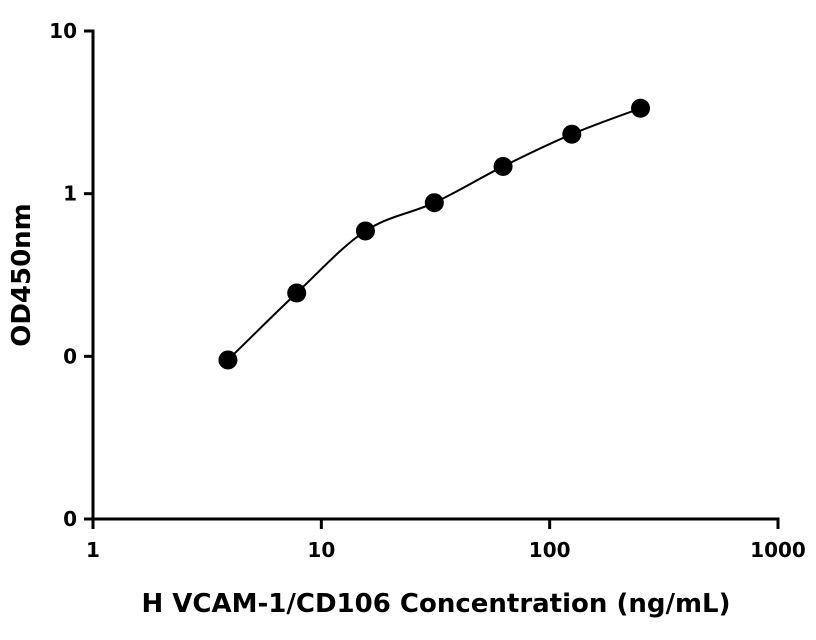 Image resolution: width=816 pixels, height=640 pixels. Describe the element at coordinates (446, 540) in the screenshot. I see `x-axis-ticks: 1 10 100 1000` at that location.